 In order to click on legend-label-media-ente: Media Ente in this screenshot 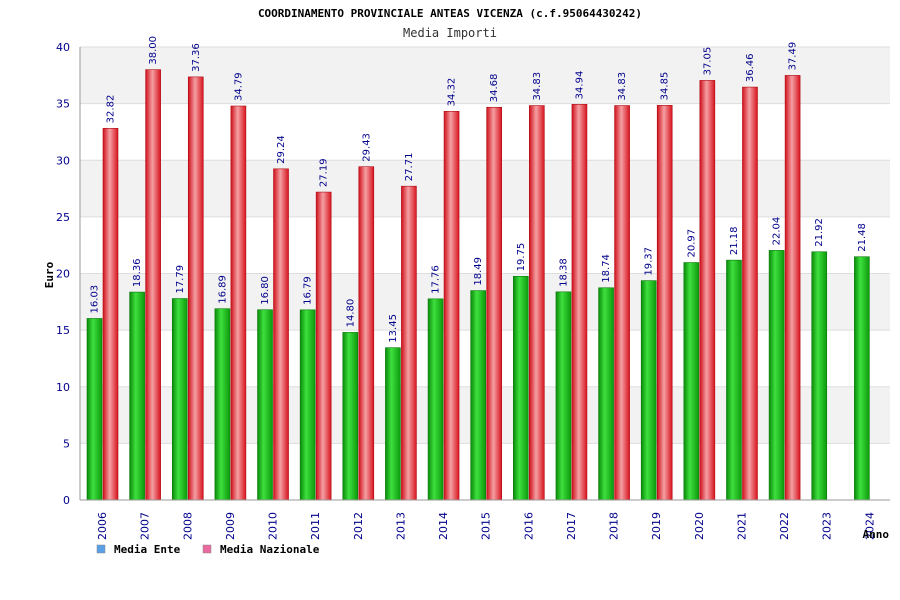, I will do `click(147, 549)`.